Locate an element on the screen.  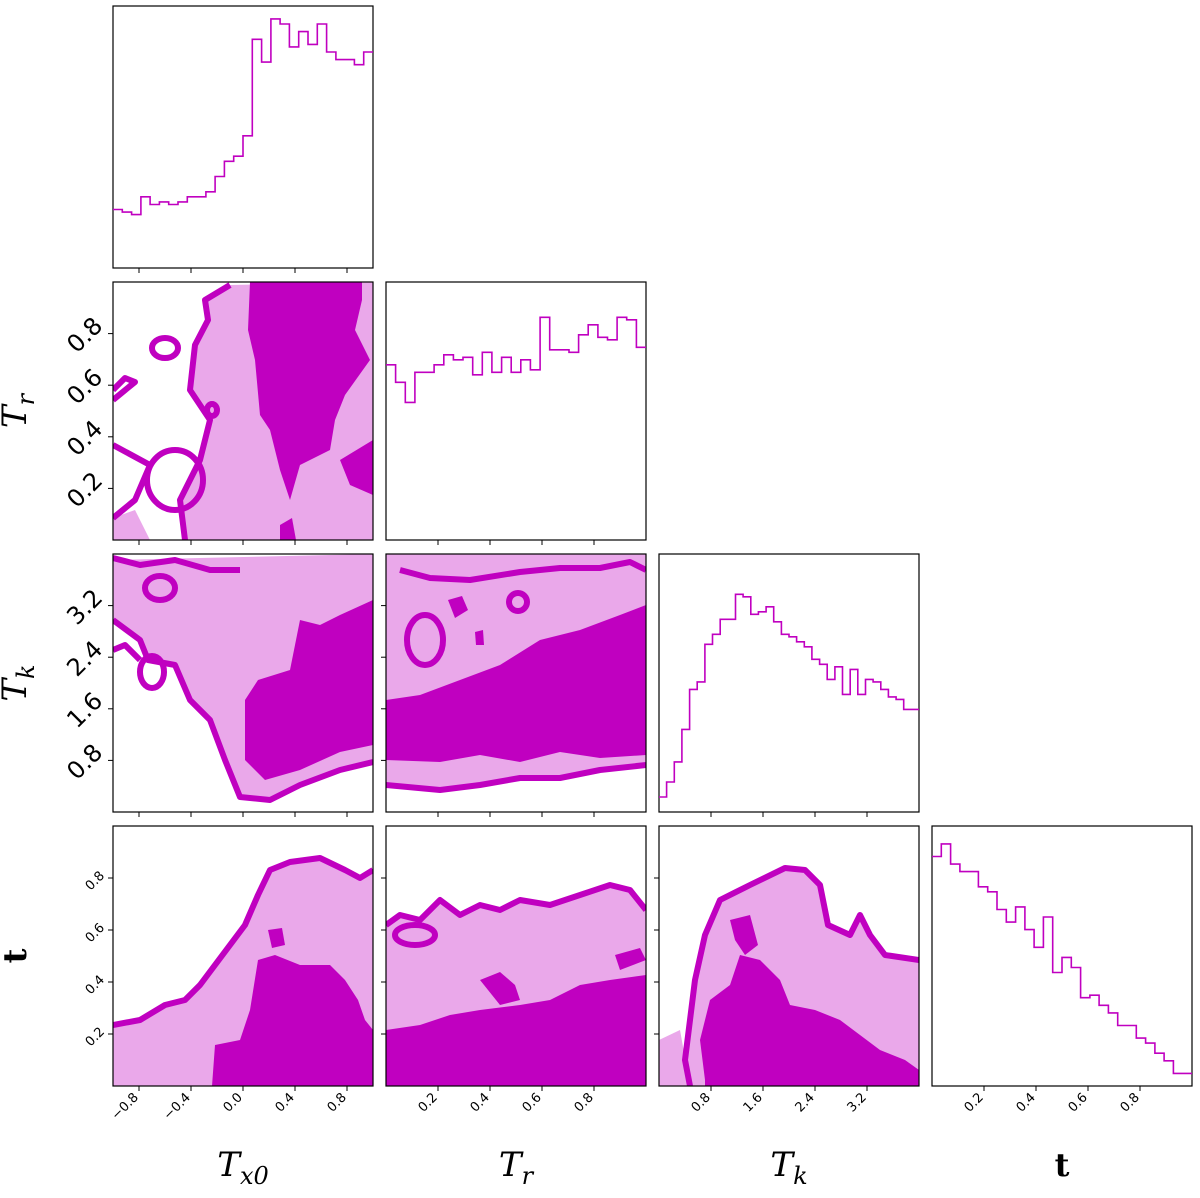
x-tick-label-tr: 0.6 is located at coordinates (532, 1102).